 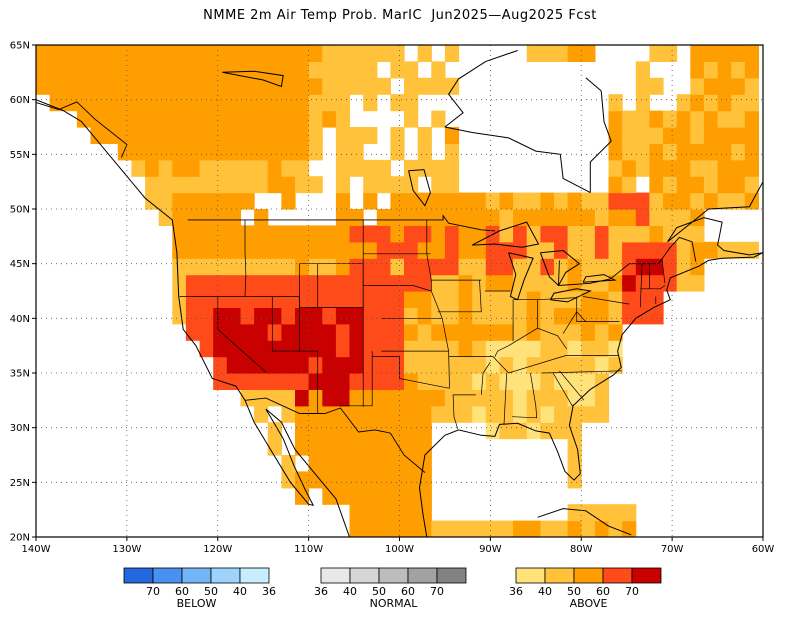 I want to click on legend-value: 60, so click(x=408, y=591).